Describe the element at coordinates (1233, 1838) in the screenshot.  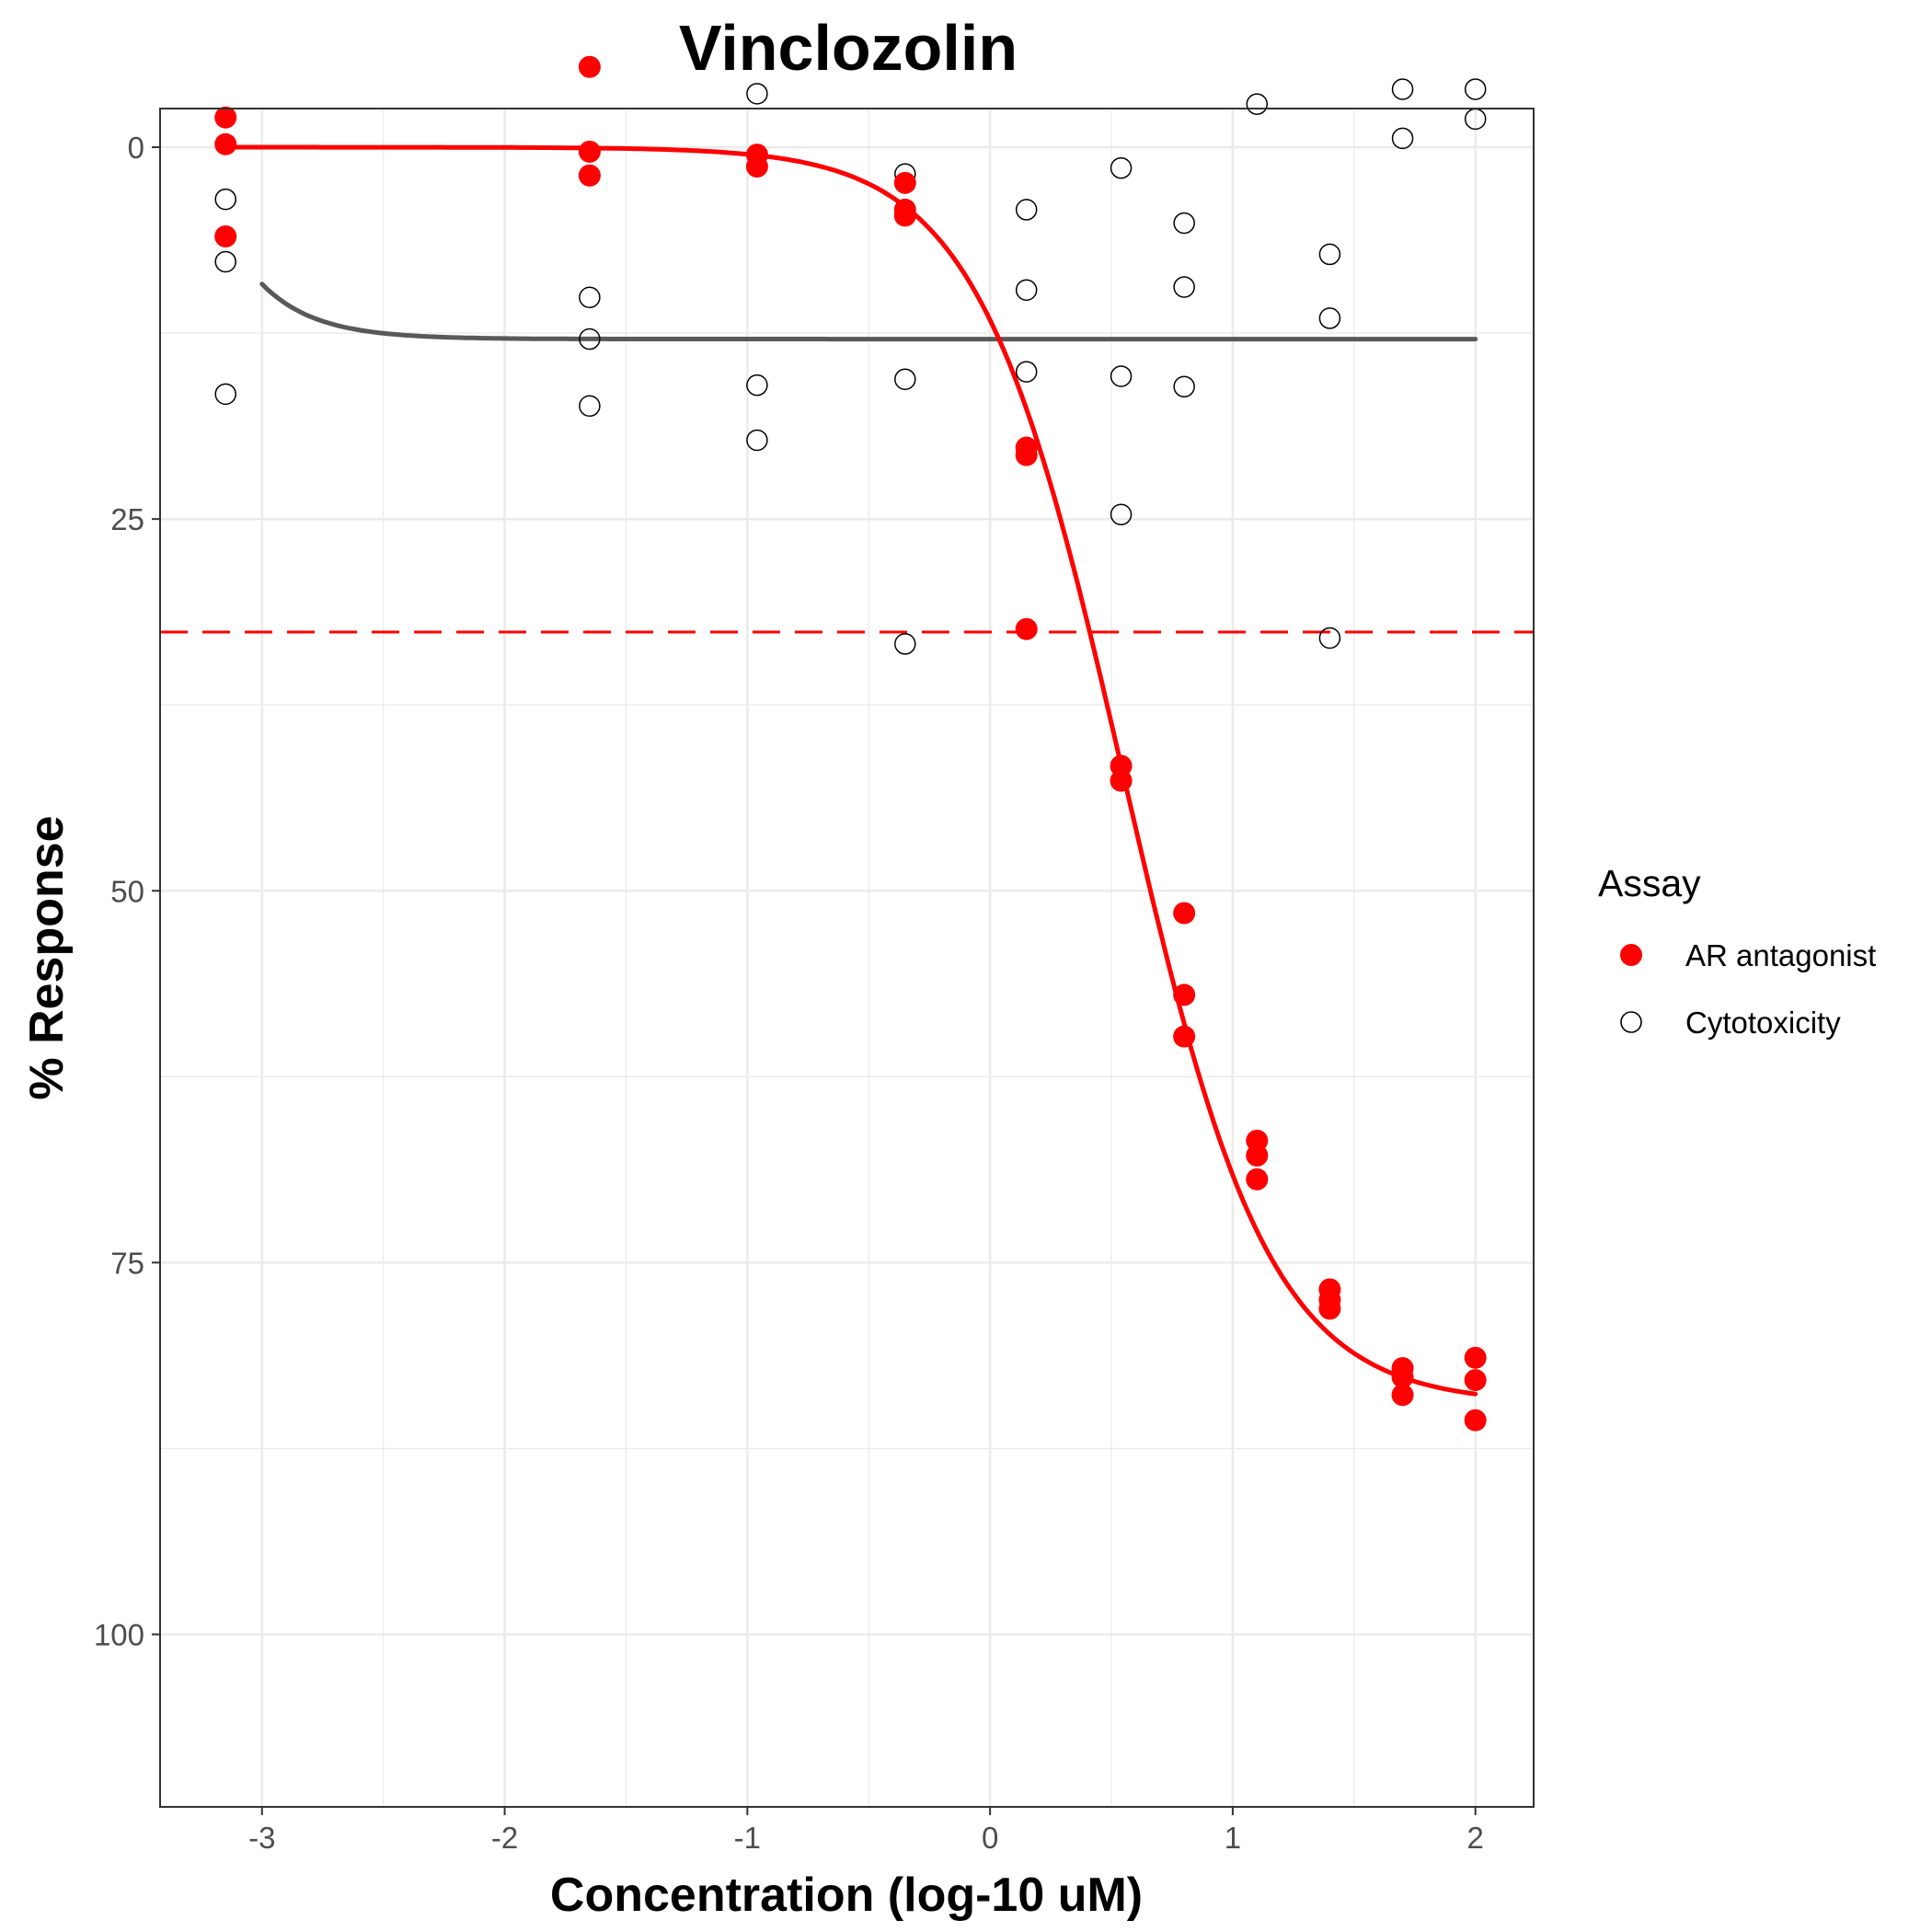
I see `x-tick-label: 1` at that location.